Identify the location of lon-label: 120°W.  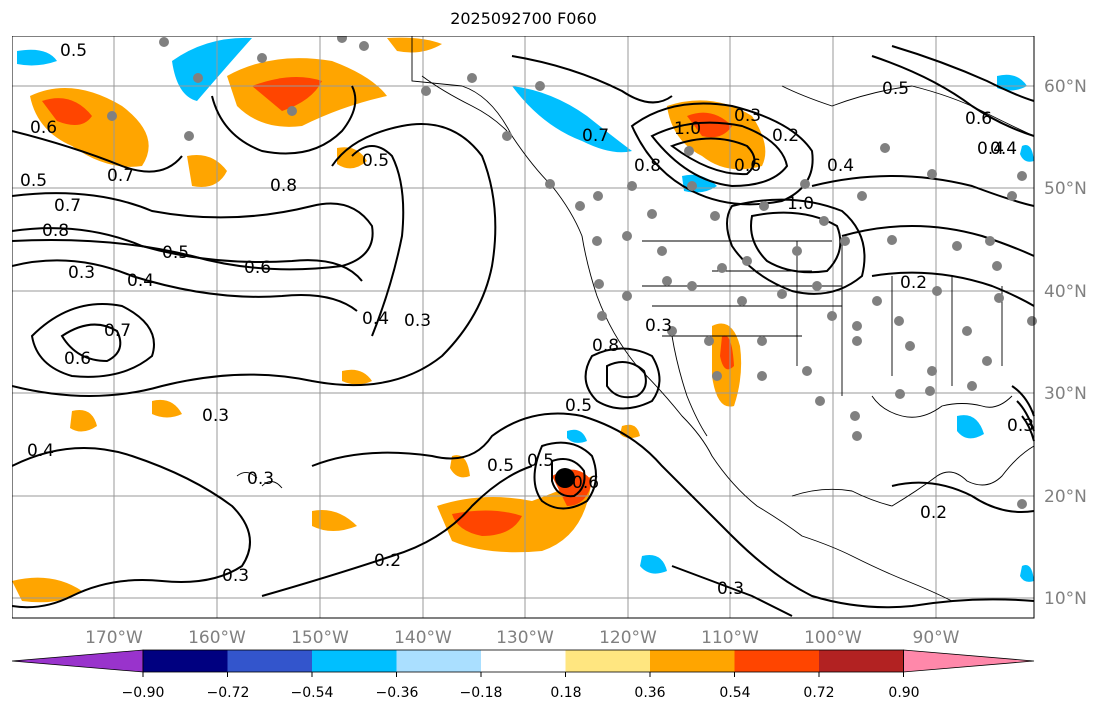
(628, 638).